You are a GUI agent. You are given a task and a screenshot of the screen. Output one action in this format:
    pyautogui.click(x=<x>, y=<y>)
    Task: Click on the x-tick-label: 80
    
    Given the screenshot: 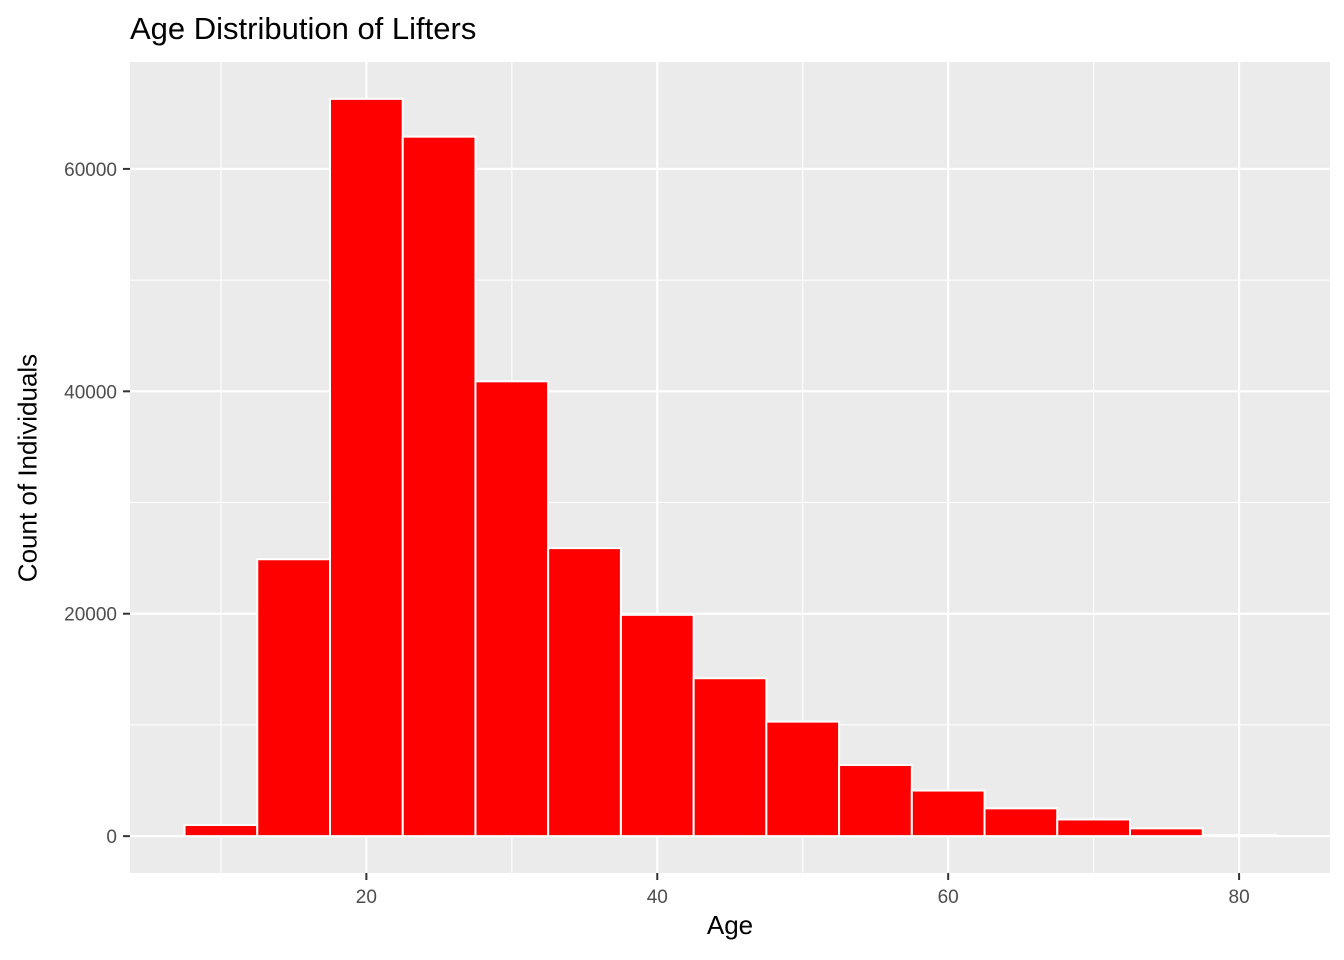 What is the action you would take?
    pyautogui.click(x=1239, y=897)
    